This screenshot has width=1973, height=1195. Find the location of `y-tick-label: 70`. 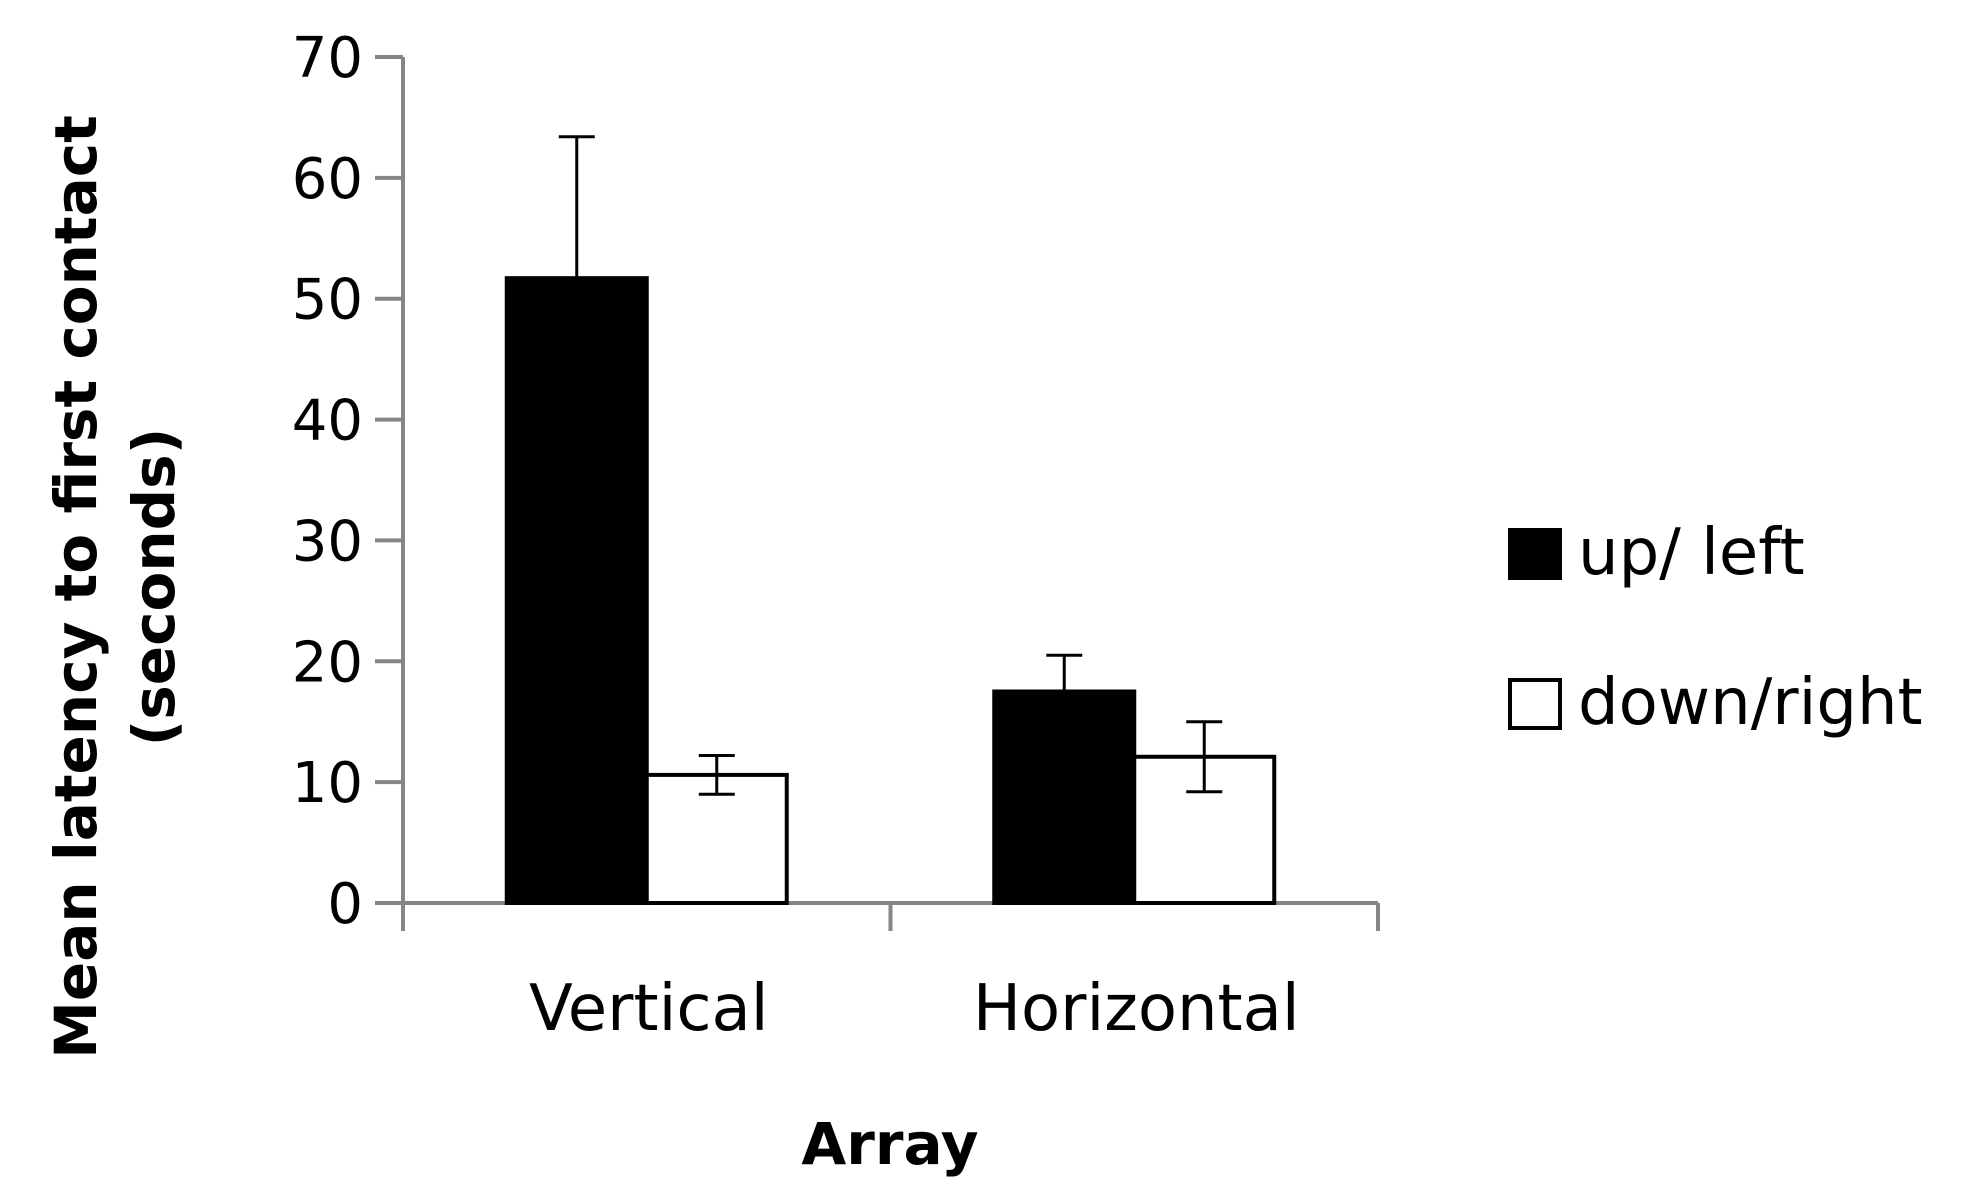

y-tick-label: 70 is located at coordinates (327, 58).